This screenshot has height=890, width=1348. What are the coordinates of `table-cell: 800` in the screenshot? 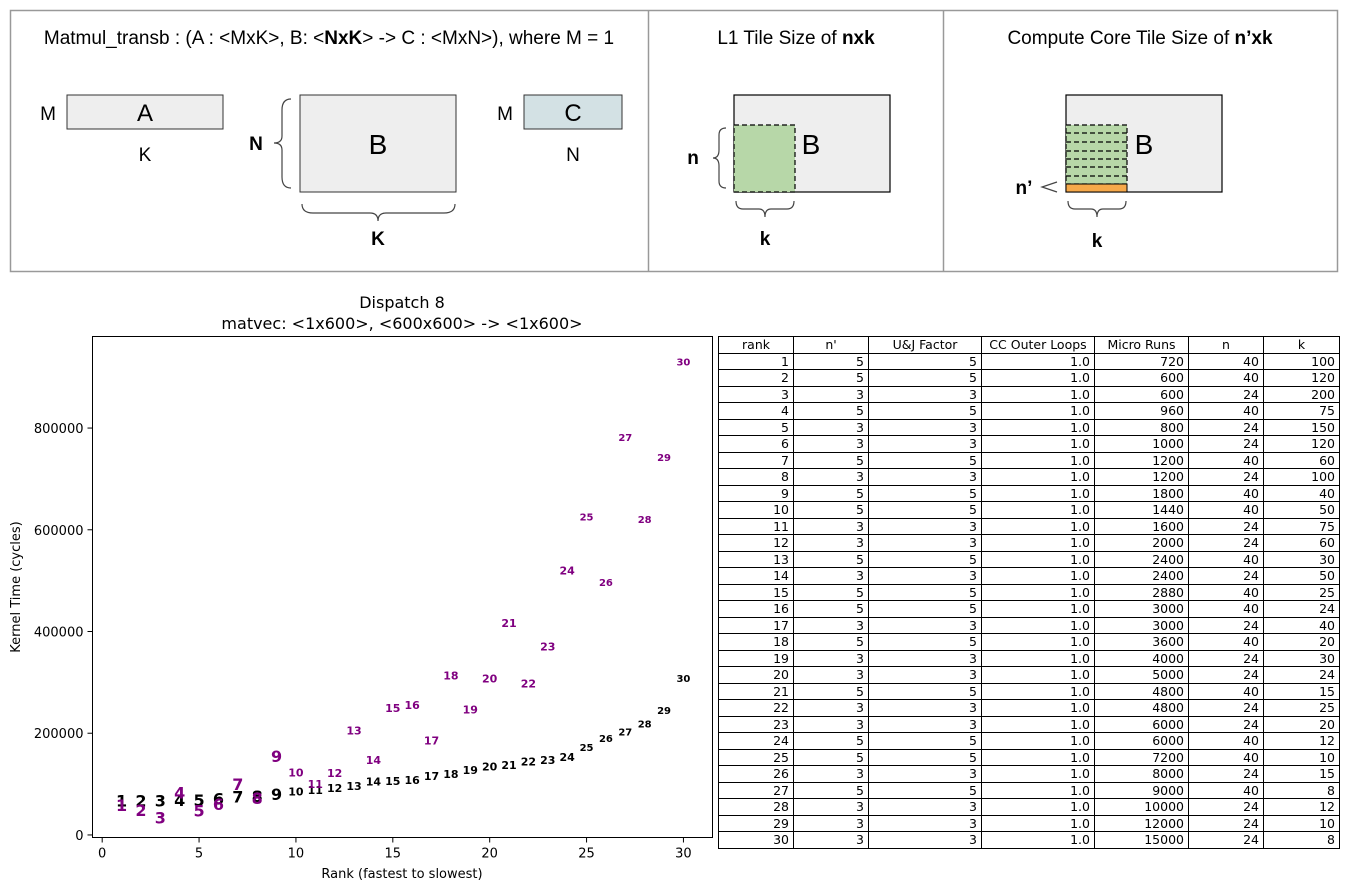 It's located at (1141, 427).